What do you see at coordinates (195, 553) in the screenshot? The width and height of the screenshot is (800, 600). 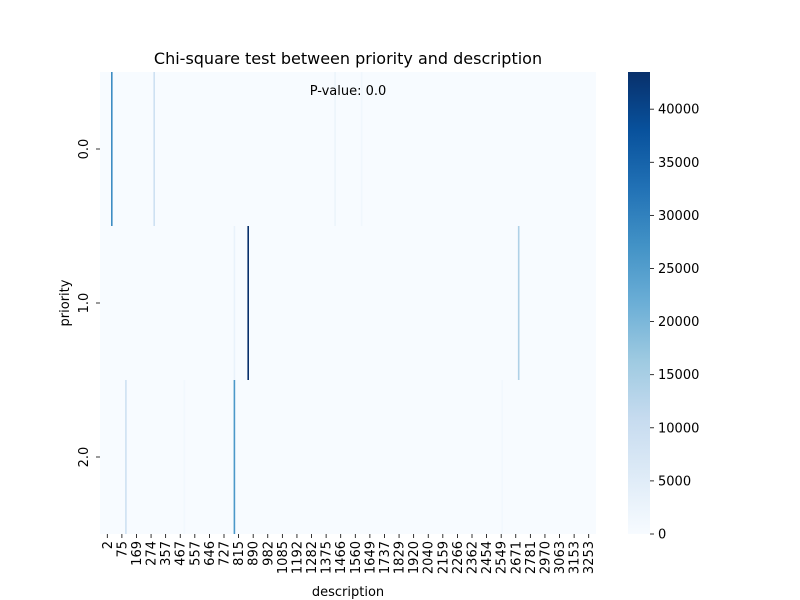 I see `x-tick-label: 557` at bounding box center [195, 553].